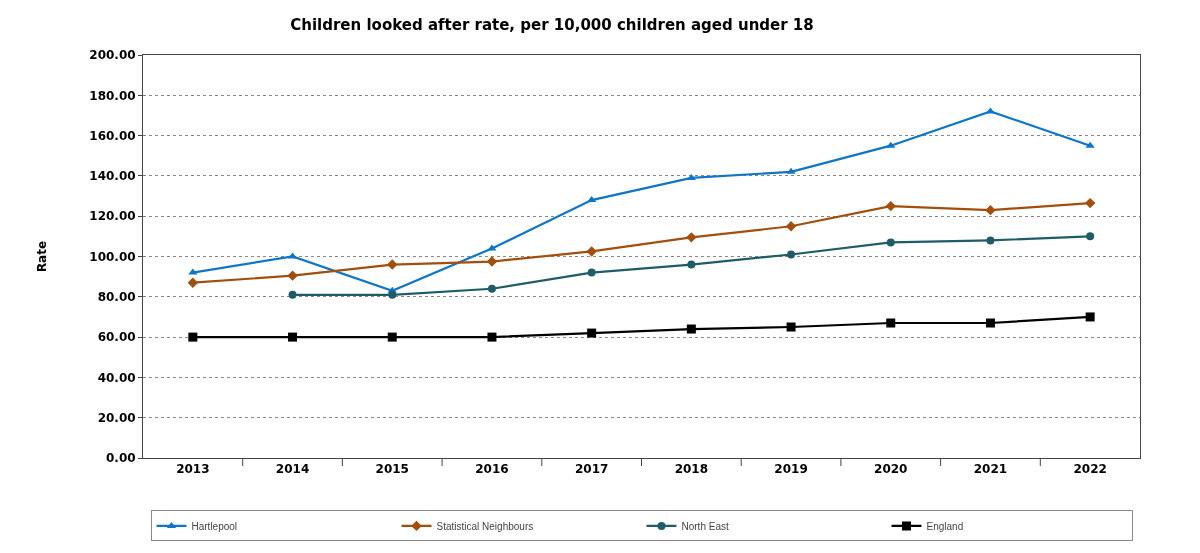 This screenshot has height=553, width=1200. What do you see at coordinates (552, 24) in the screenshot?
I see `chart-title: Children looked after rate, per 10,000 children aged under 18` at bounding box center [552, 24].